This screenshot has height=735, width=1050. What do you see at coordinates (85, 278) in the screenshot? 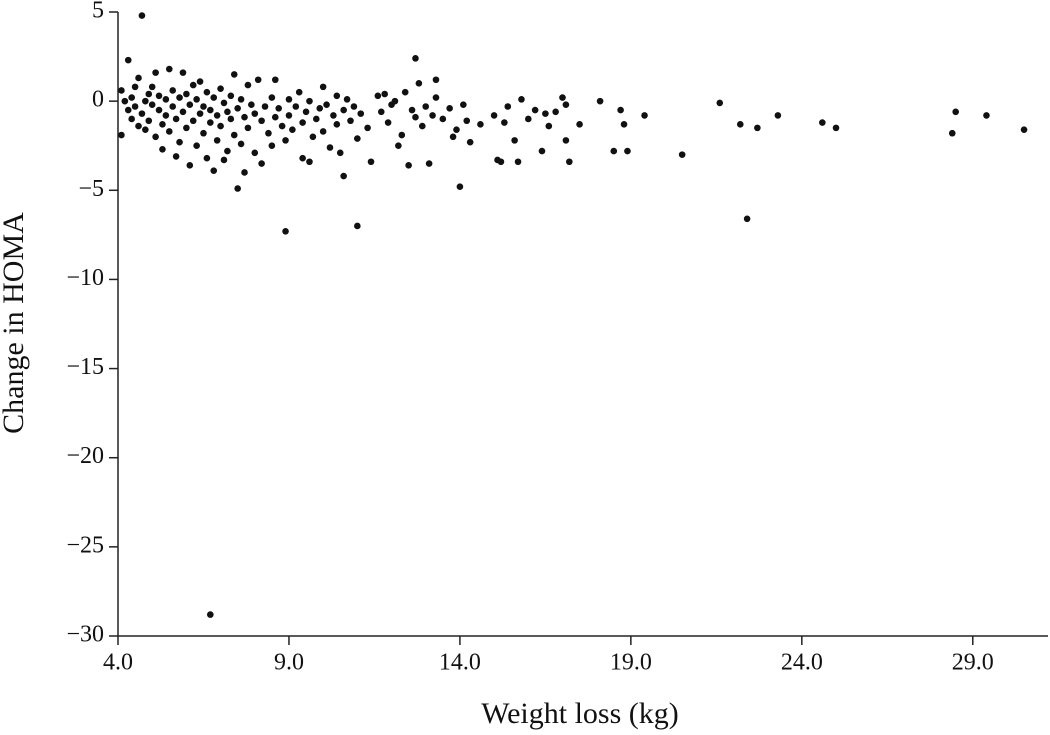
I see `y-tick-label: −10` at bounding box center [85, 278].